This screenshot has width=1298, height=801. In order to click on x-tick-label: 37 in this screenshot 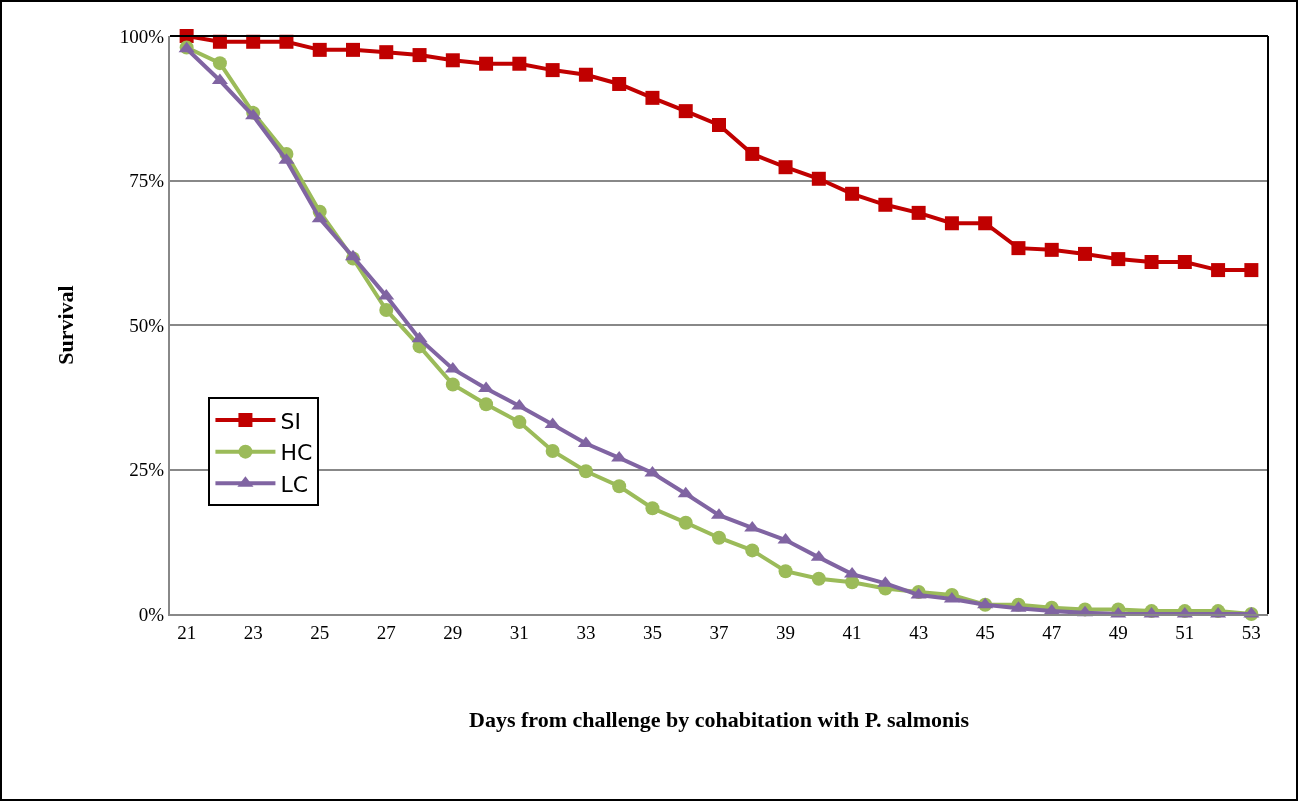, I will do `click(719, 632)`.